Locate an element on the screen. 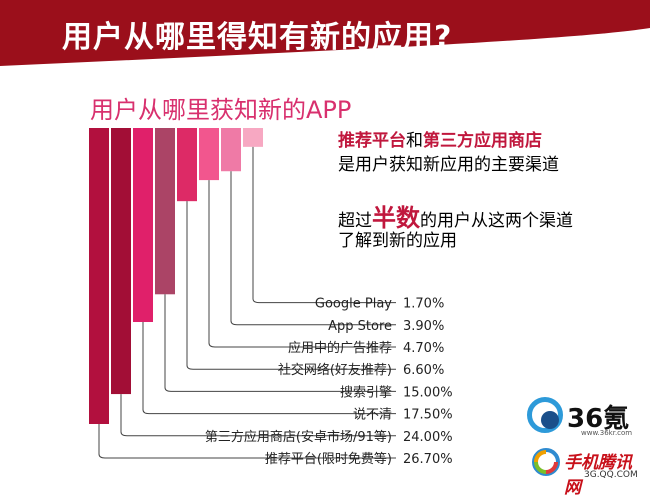 Image resolution: width=650 pixels, height=498 pixels. value-label-5: 6.60% is located at coordinates (423, 370).